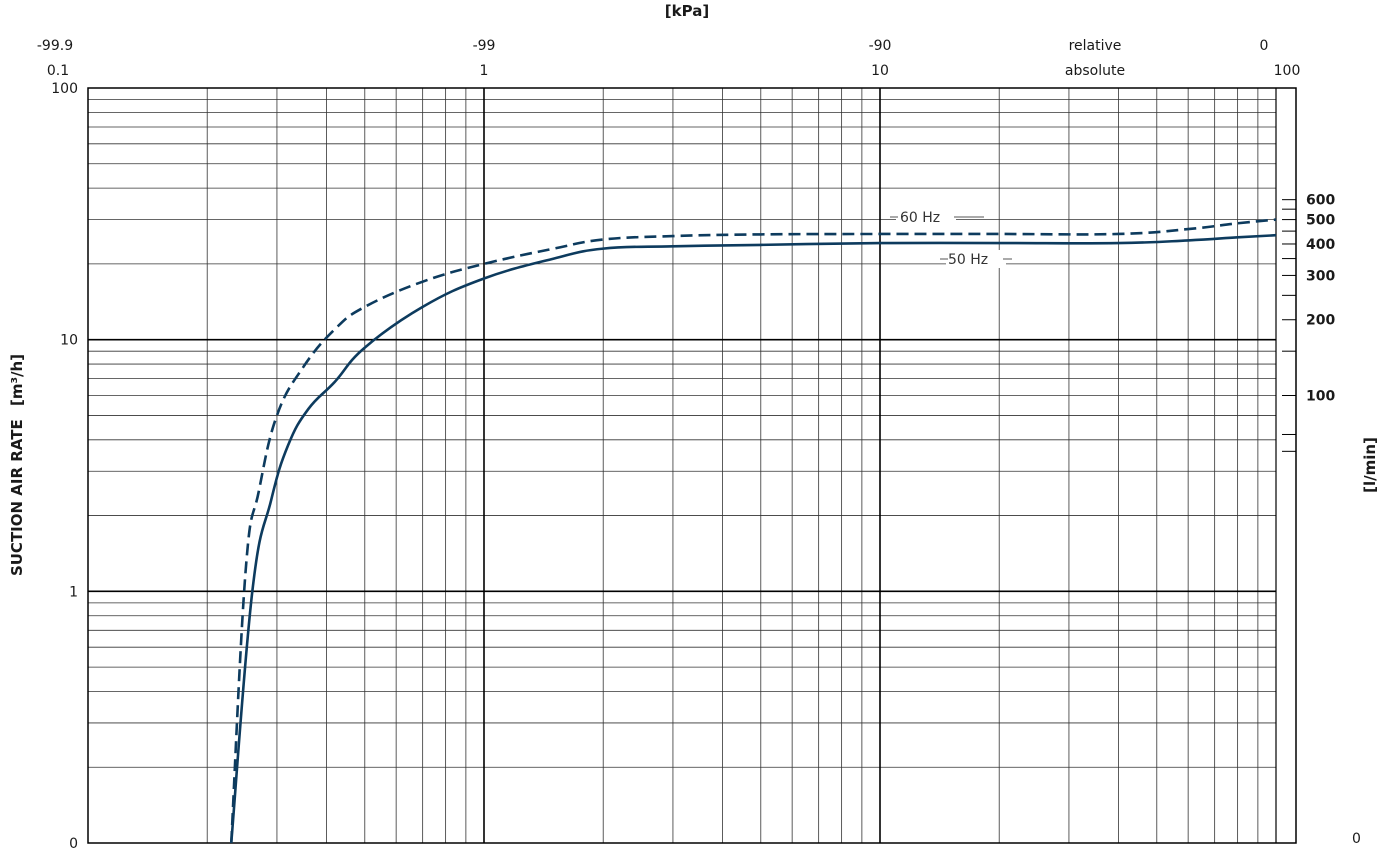 The image size is (1396, 850). What do you see at coordinates (880, 71) in the screenshot?
I see `top-tick-absolute-label: 10` at bounding box center [880, 71].